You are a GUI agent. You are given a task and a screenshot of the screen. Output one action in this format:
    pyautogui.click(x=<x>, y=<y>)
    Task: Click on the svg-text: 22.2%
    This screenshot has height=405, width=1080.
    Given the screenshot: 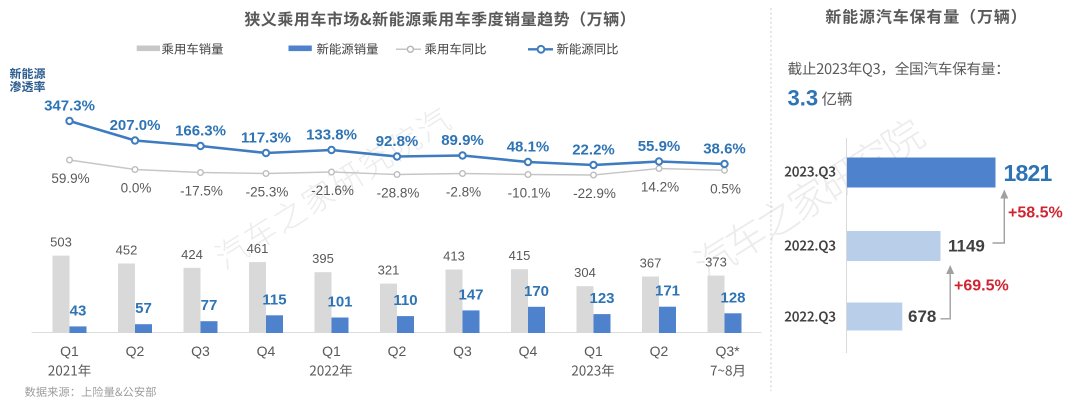 What is the action you would take?
    pyautogui.click(x=593, y=150)
    